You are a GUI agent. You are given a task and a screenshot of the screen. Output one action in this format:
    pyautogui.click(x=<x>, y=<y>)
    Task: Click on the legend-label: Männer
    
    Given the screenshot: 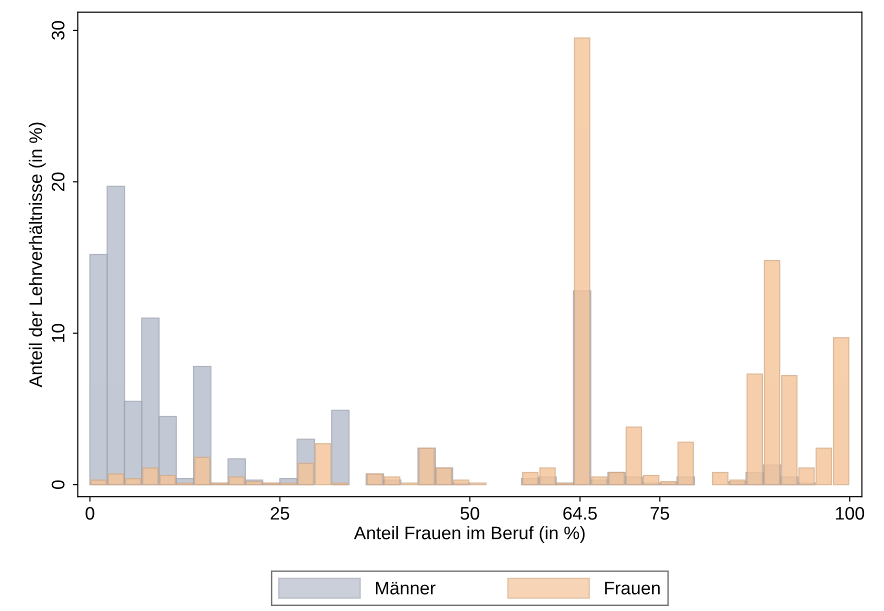 What is the action you would take?
    pyautogui.click(x=406, y=588)
    